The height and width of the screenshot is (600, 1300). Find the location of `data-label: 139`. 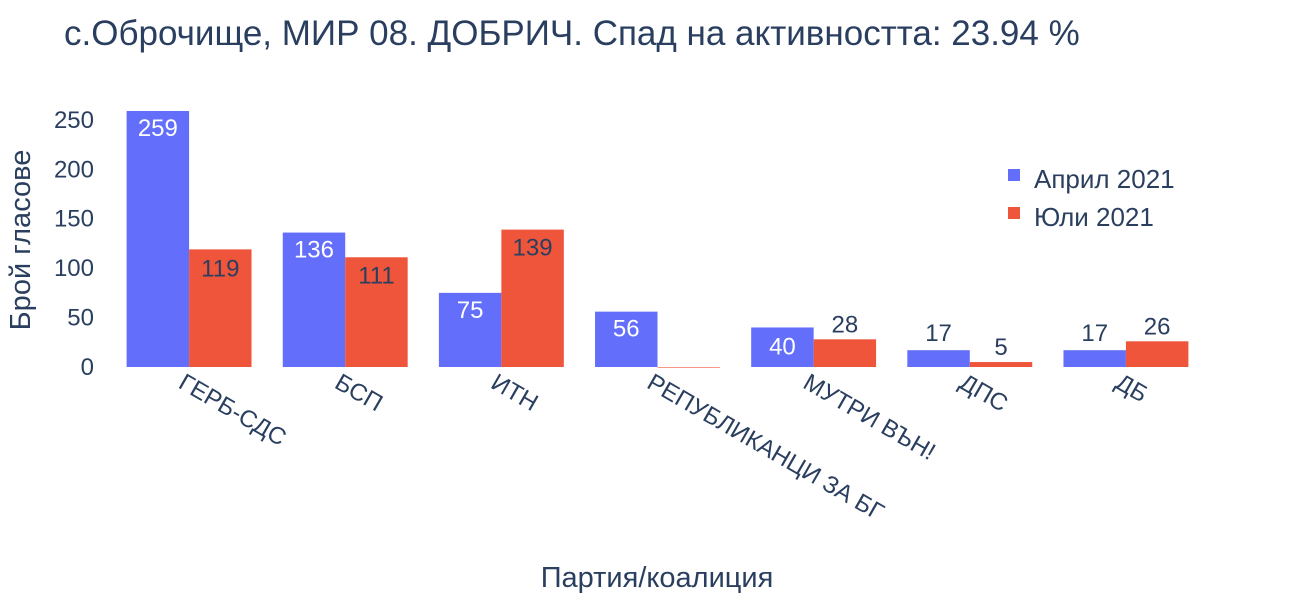

data-label: 139 is located at coordinates (533, 248).